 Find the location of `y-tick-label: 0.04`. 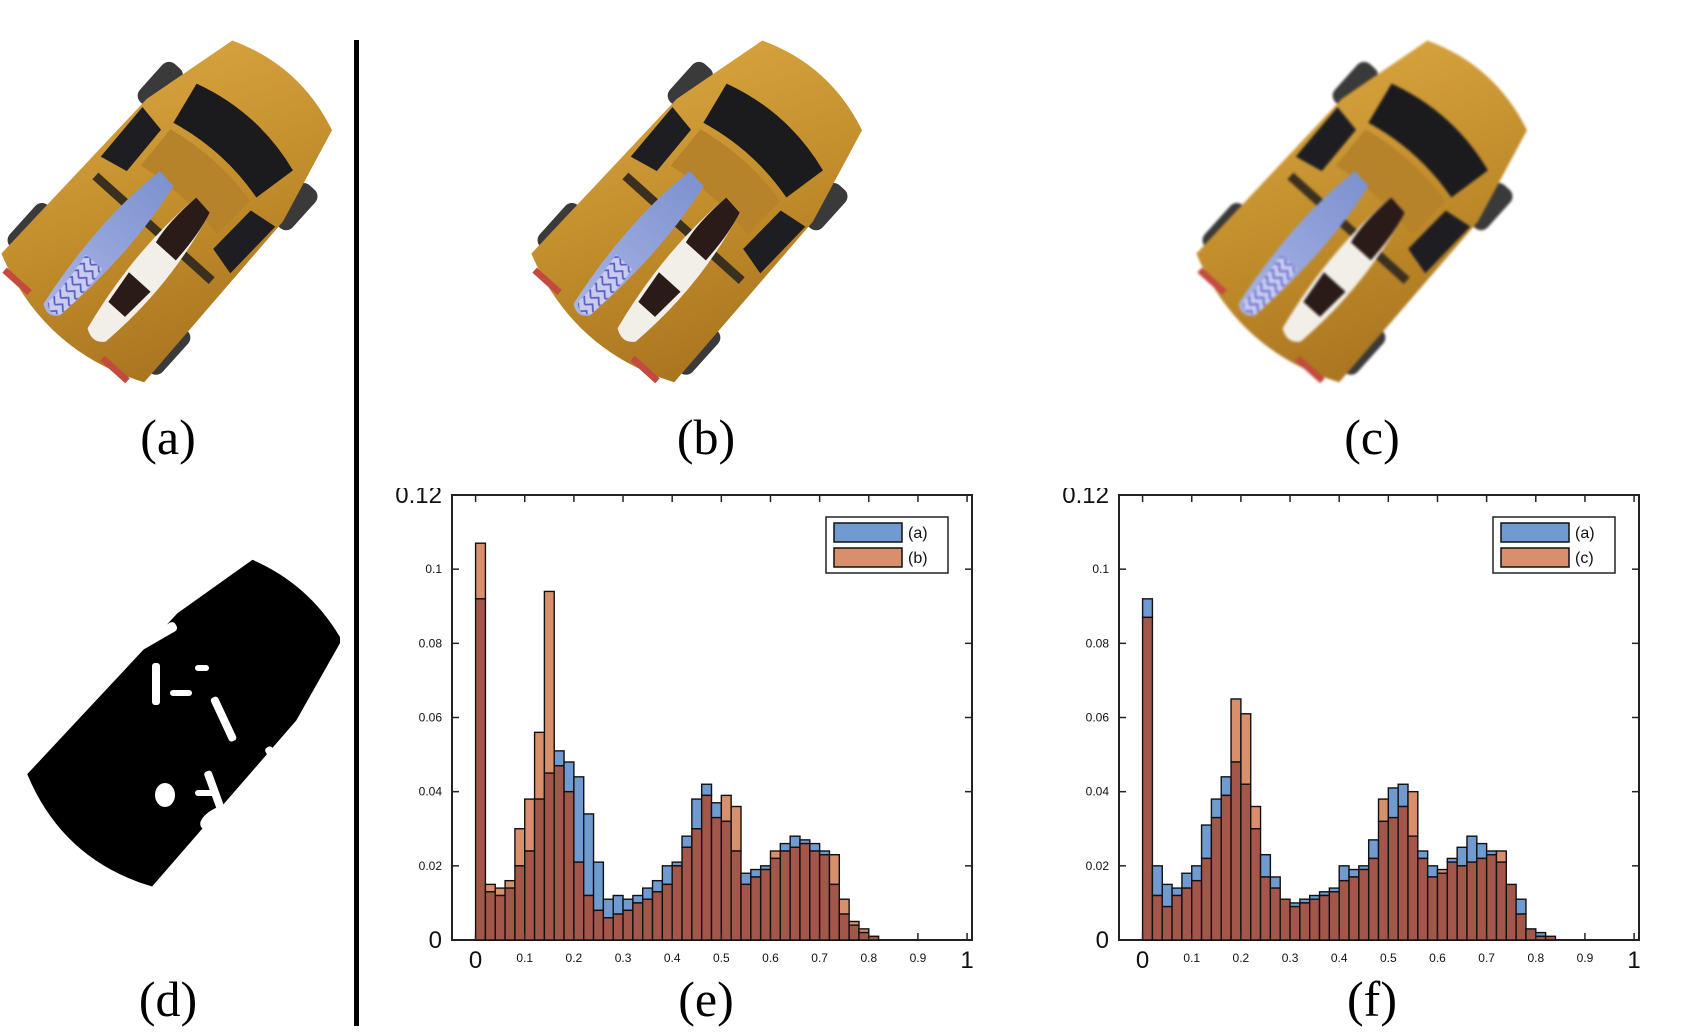

y-tick-label: 0.04 is located at coordinates (1098, 792).